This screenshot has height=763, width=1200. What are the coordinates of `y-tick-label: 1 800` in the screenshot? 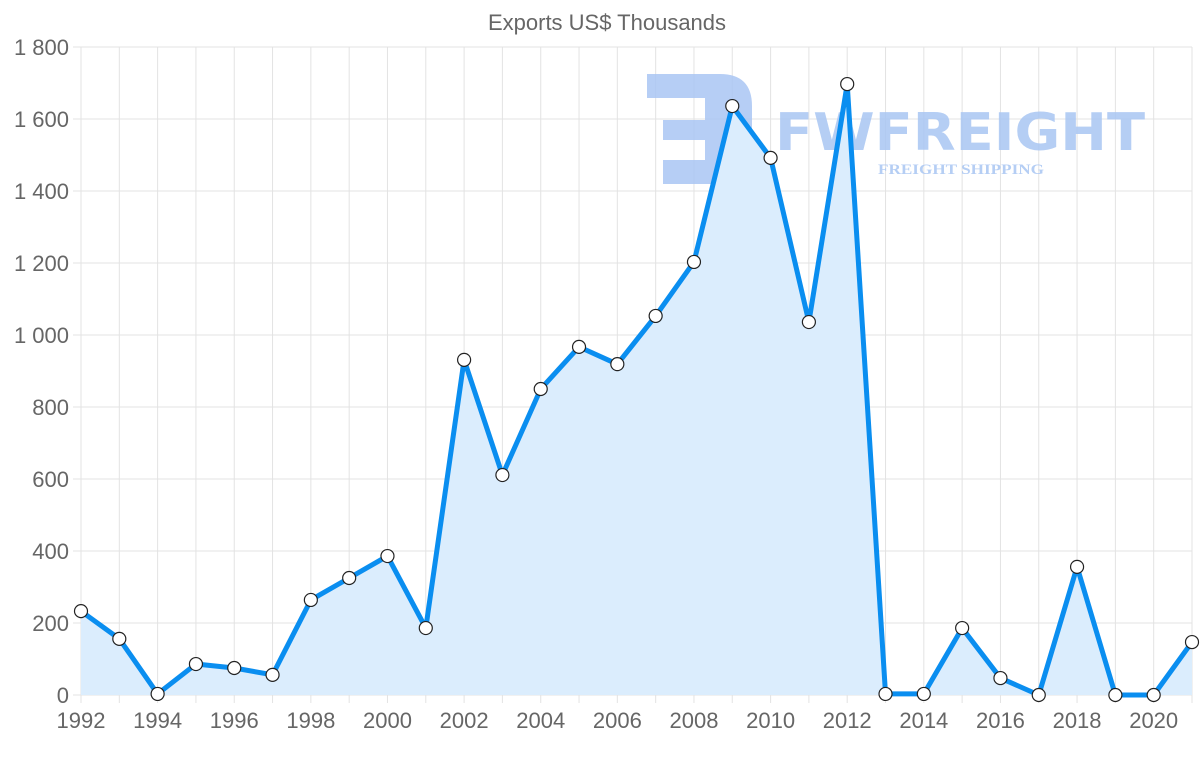 It's located at (41, 47).